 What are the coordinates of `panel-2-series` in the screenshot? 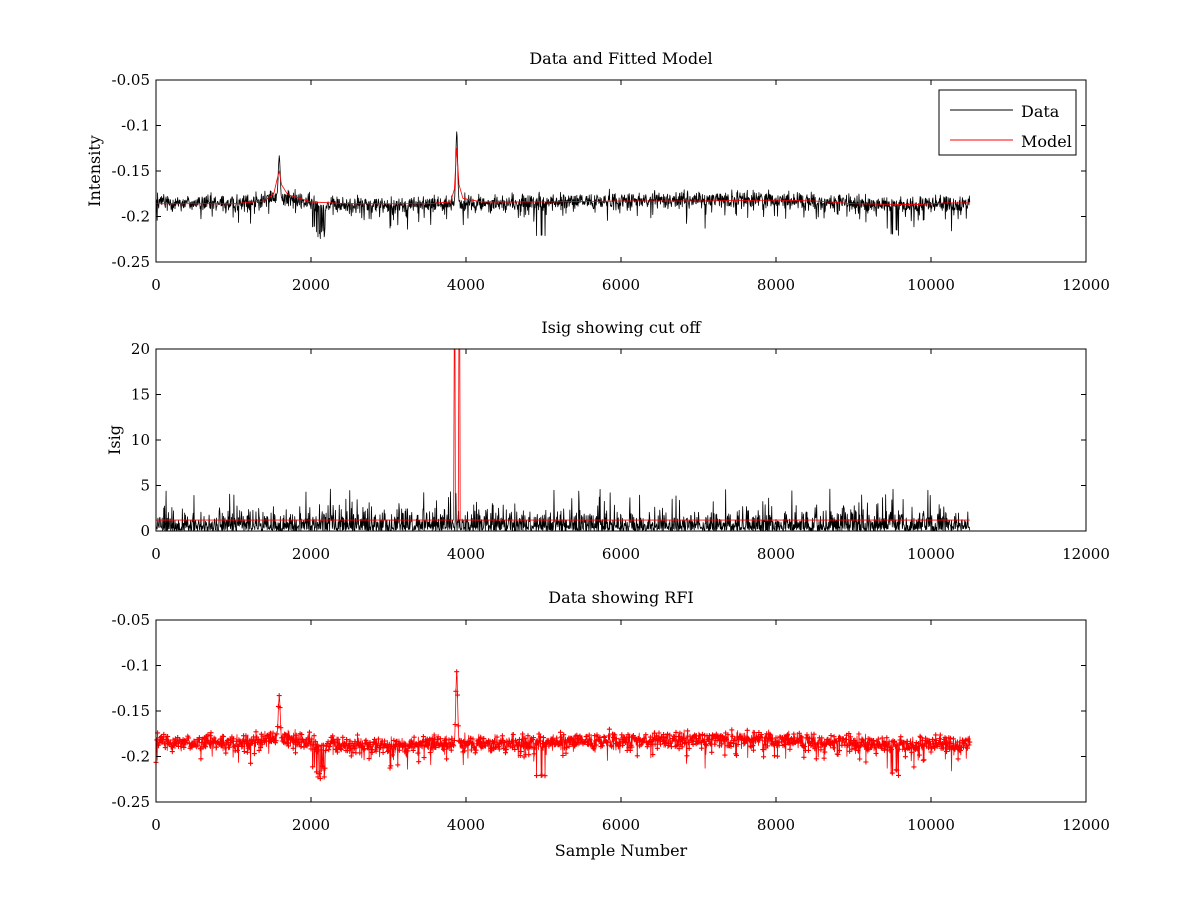 It's located at (563, 440).